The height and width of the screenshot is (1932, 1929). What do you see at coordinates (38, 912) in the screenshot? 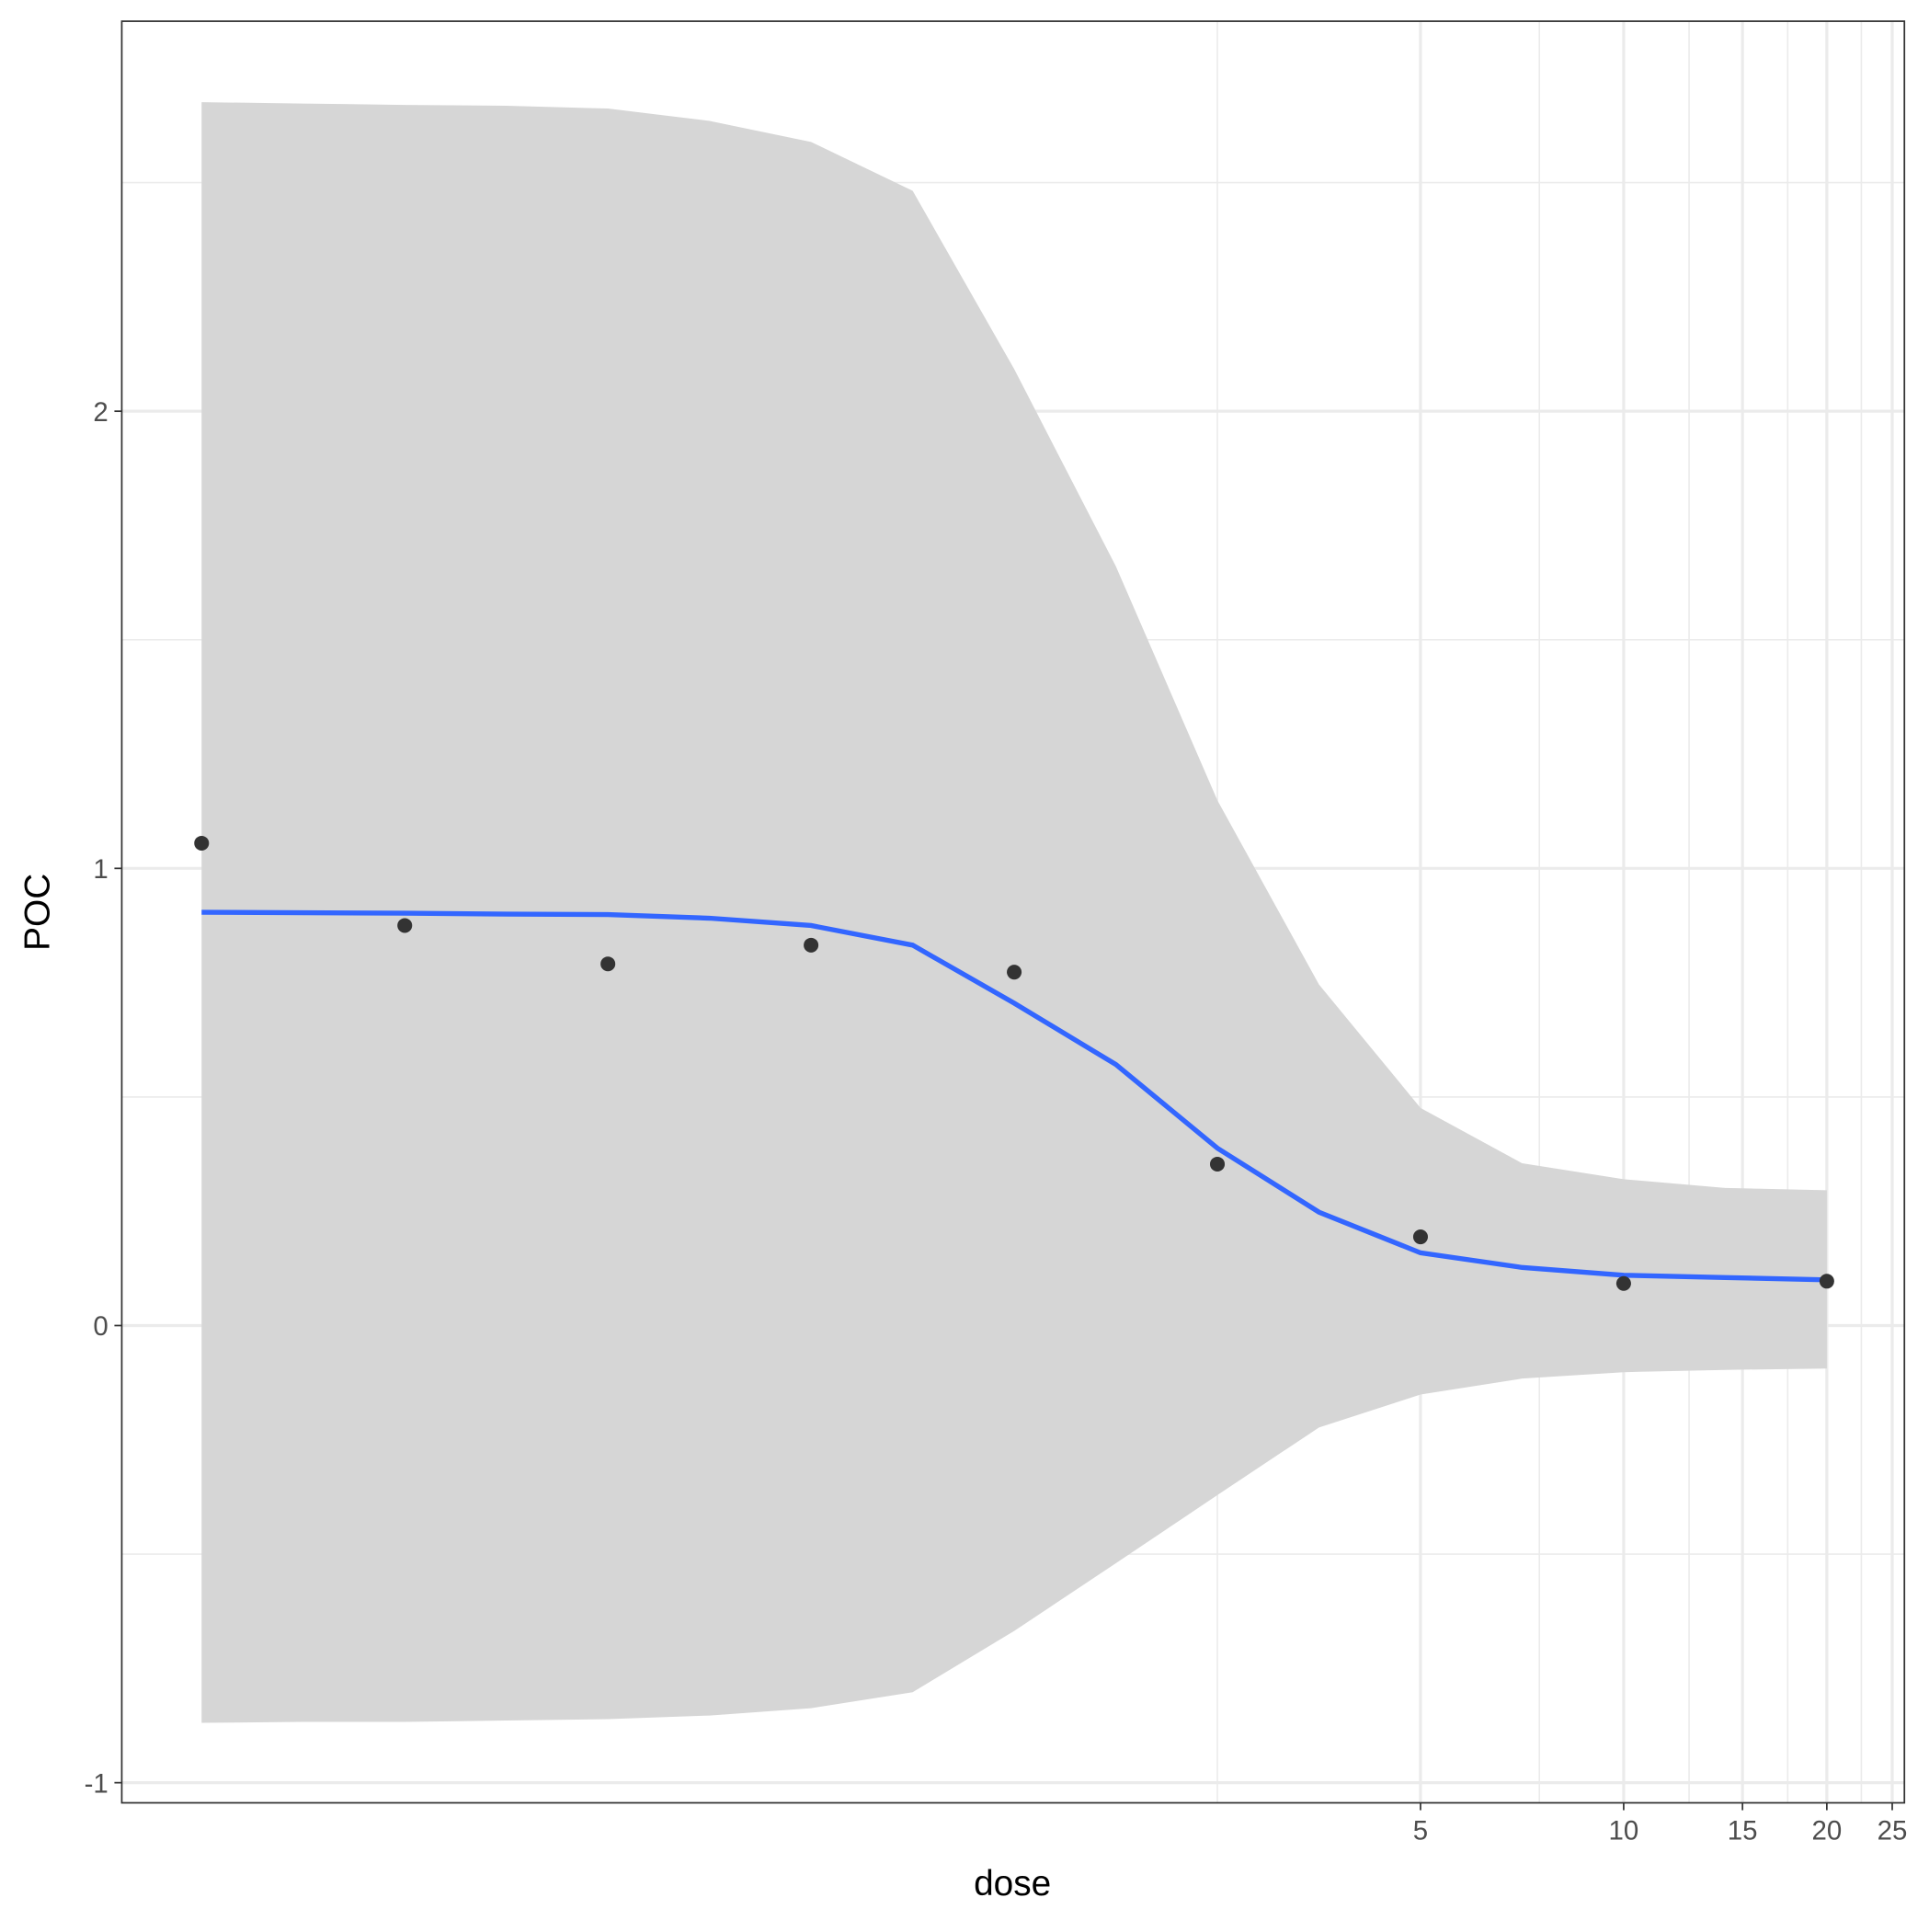
I see `y-axis-title: POC` at bounding box center [38, 912].